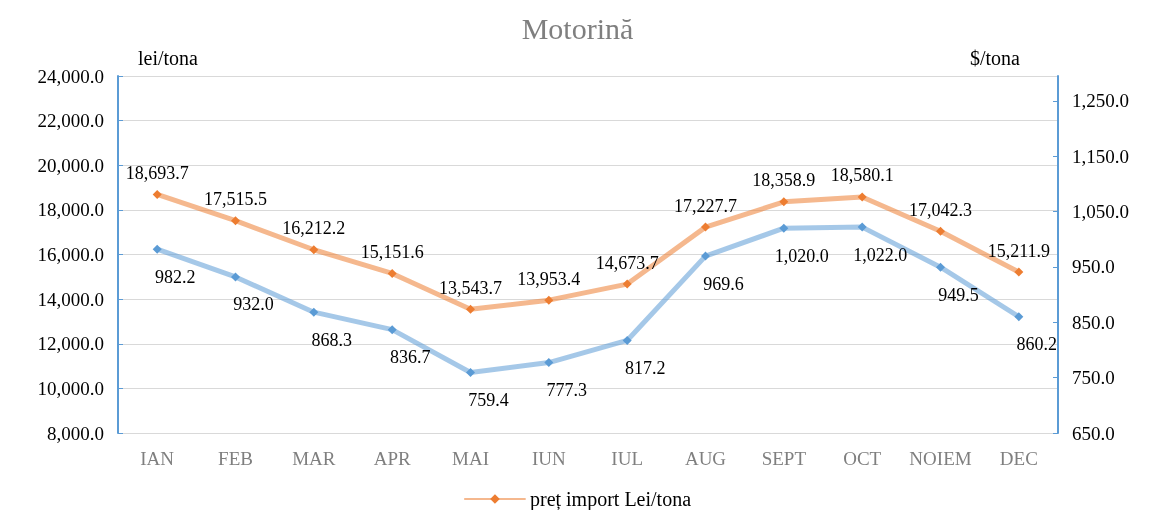 This screenshot has width=1155, height=510. What do you see at coordinates (314, 228) in the screenshot?
I see `data-label: 16,212.2` at bounding box center [314, 228].